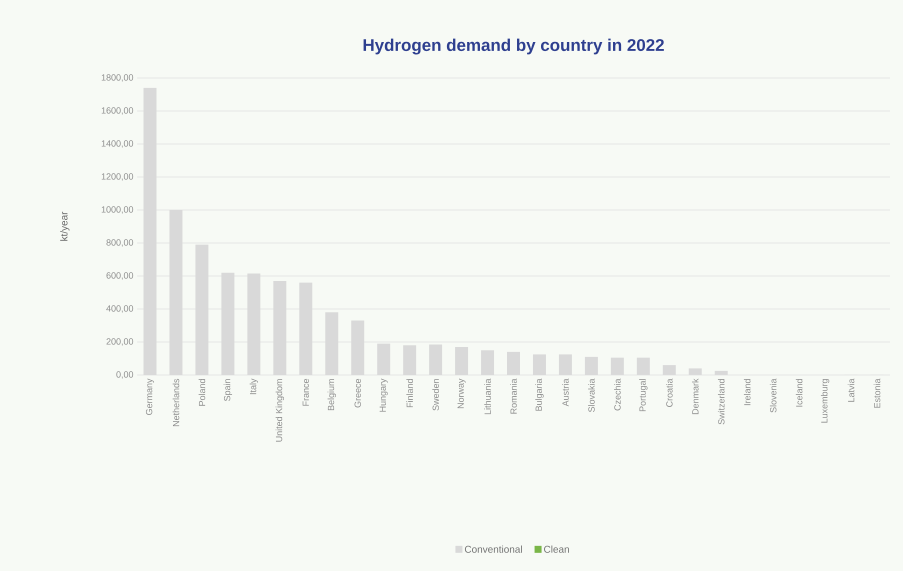  Describe the element at coordinates (493, 549) in the screenshot. I see `legend-label: Conventional` at that location.